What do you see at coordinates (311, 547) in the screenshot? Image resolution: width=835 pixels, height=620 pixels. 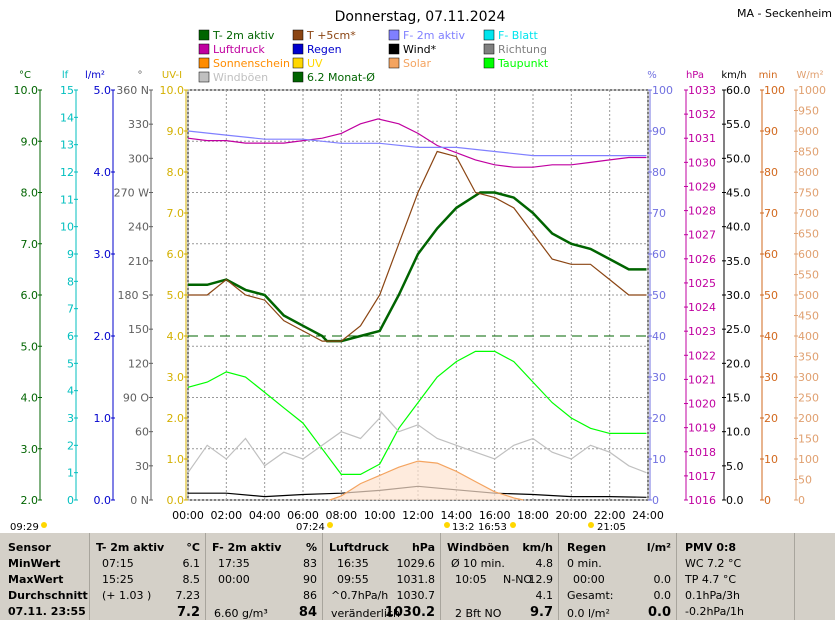 I see `f2m-unit: %` at bounding box center [311, 547].